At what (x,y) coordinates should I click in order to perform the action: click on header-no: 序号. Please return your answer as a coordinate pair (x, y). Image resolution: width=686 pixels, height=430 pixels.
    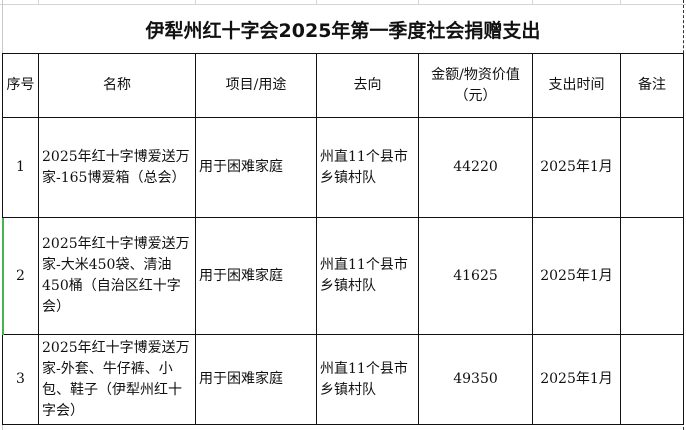
    Looking at the image, I should click on (20, 85).